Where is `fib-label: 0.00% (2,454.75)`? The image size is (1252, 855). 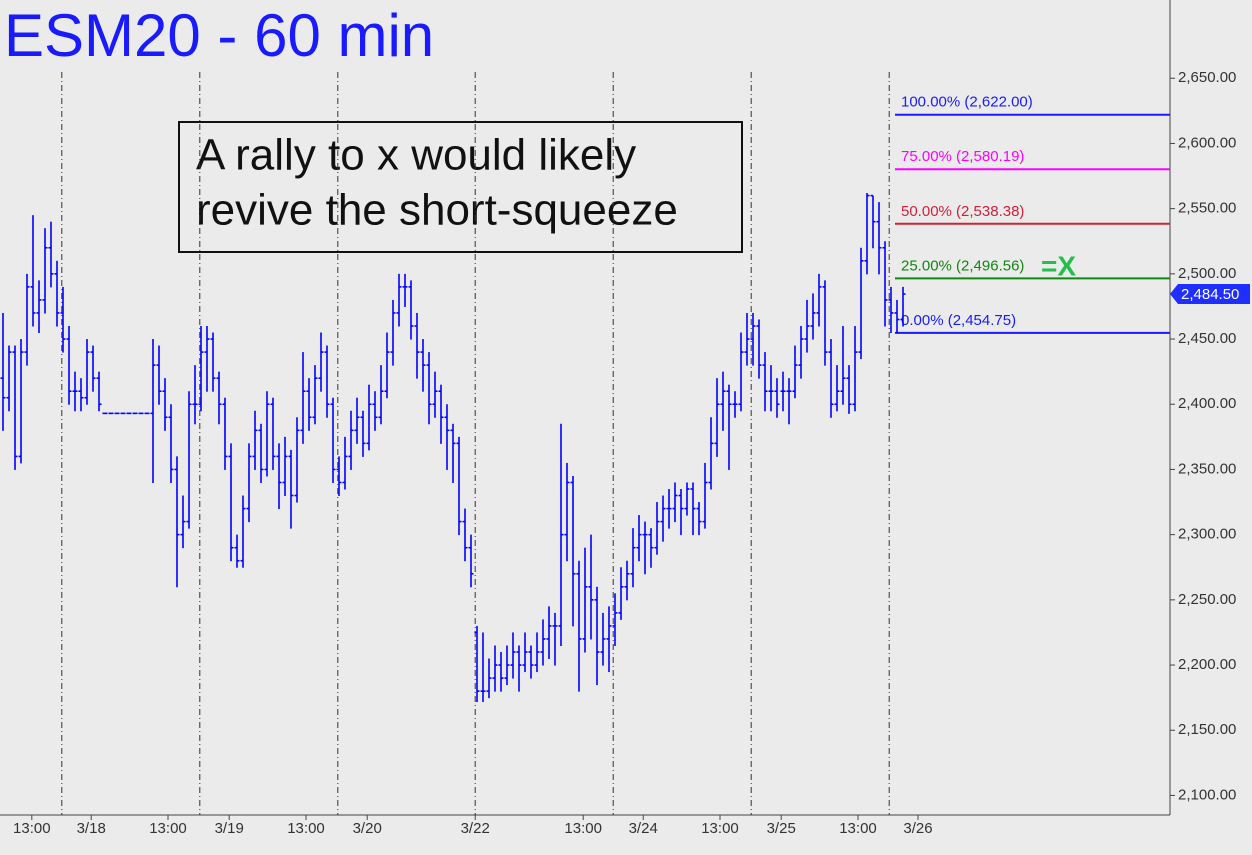
fib-label: 0.00% (2,454.75) is located at coordinates (958, 320).